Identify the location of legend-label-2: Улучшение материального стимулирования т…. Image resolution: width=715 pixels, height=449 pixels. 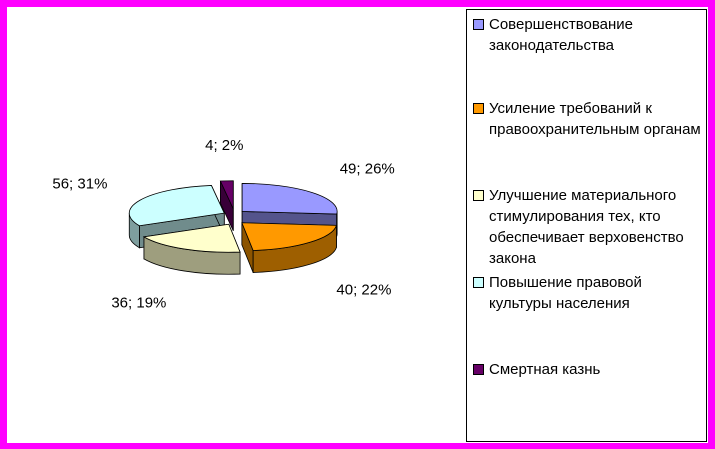
(586, 227).